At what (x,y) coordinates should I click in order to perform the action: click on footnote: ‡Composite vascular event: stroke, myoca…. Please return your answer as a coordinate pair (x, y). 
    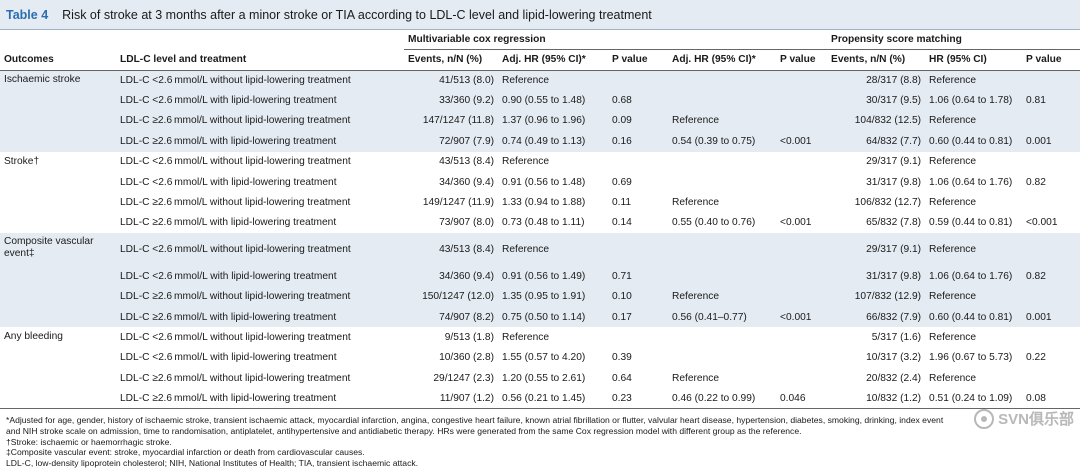
    Looking at the image, I should click on (185, 452).